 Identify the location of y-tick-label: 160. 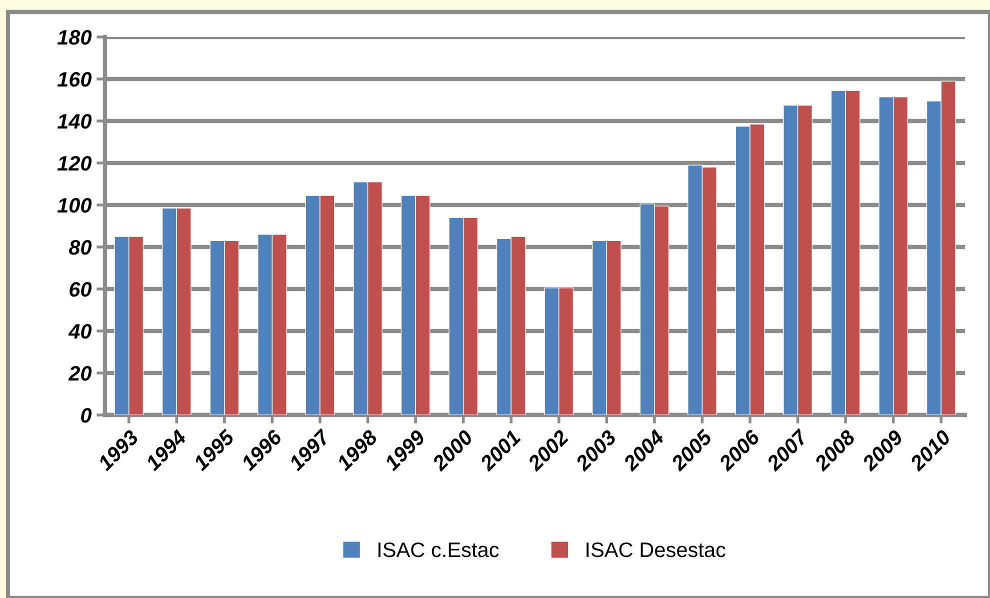
(74, 79).